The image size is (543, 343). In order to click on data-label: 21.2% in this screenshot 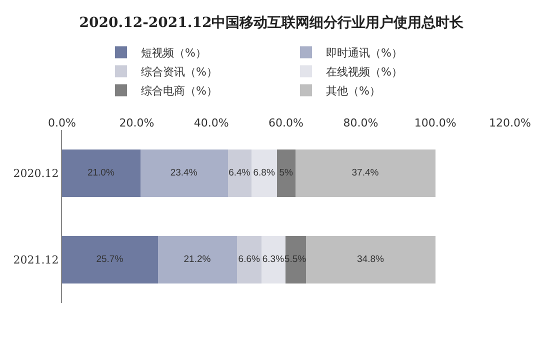, I will do `click(198, 260)`.